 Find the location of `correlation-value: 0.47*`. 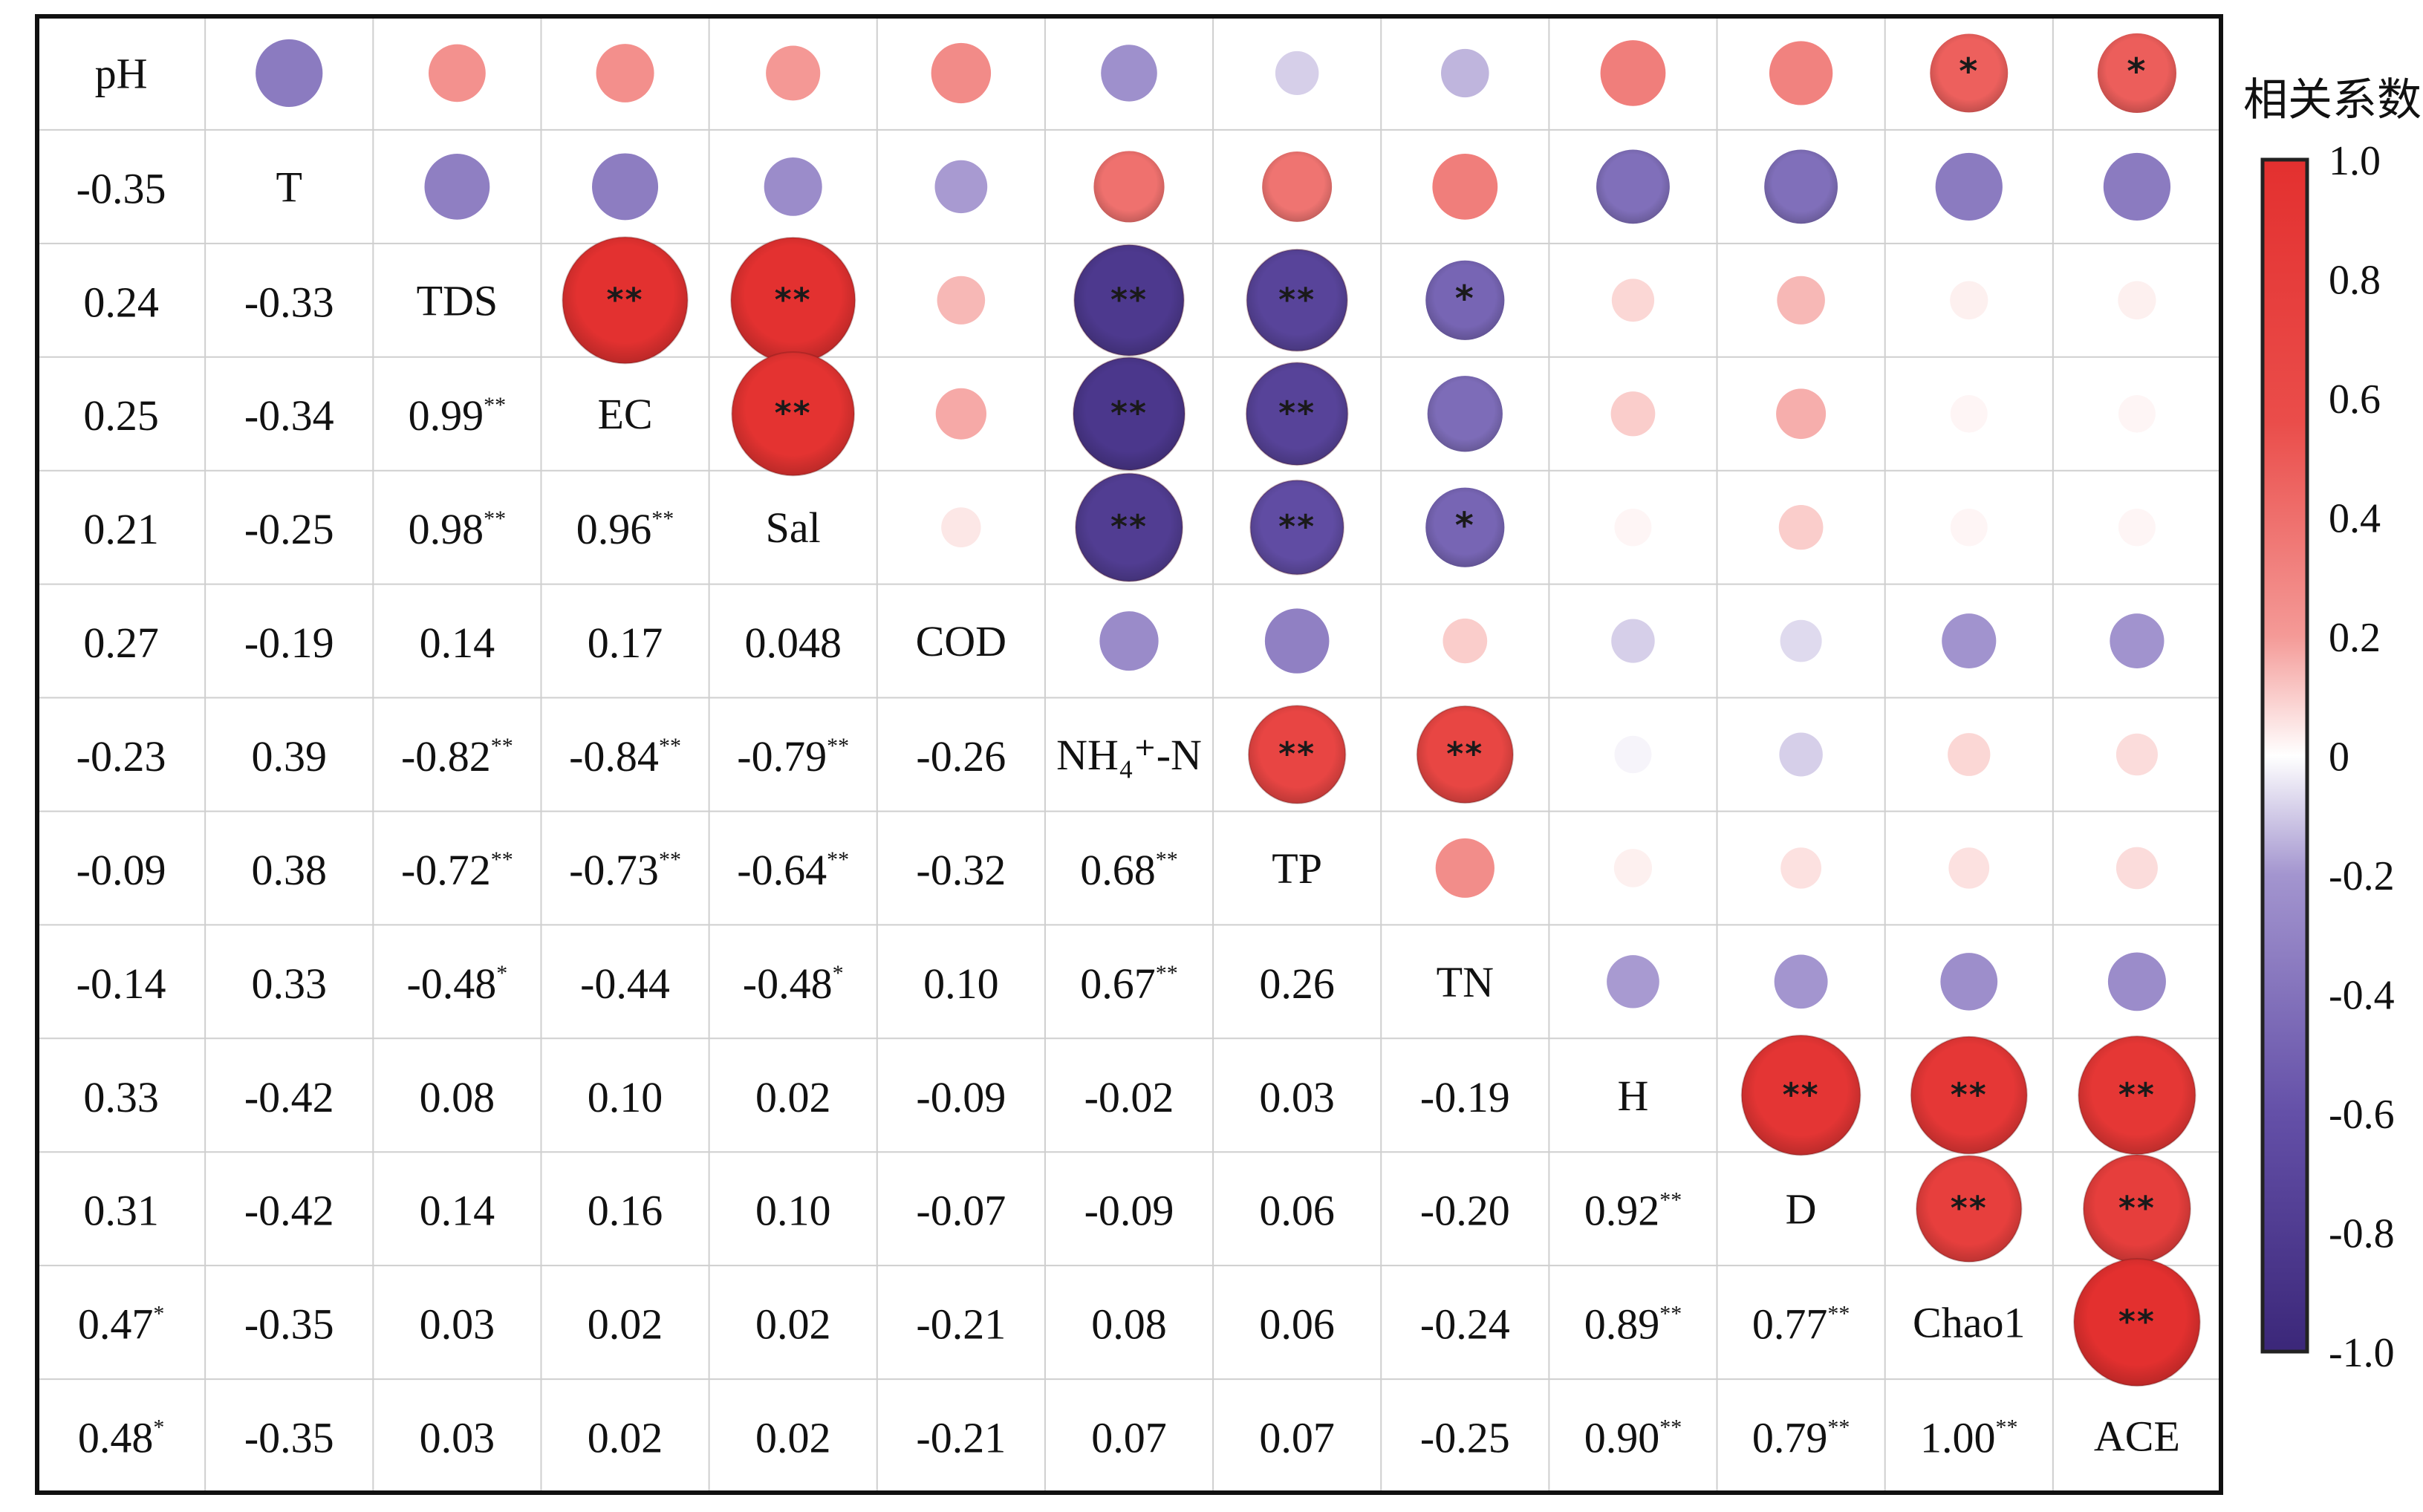

correlation-value: 0.47* is located at coordinates (121, 1324).